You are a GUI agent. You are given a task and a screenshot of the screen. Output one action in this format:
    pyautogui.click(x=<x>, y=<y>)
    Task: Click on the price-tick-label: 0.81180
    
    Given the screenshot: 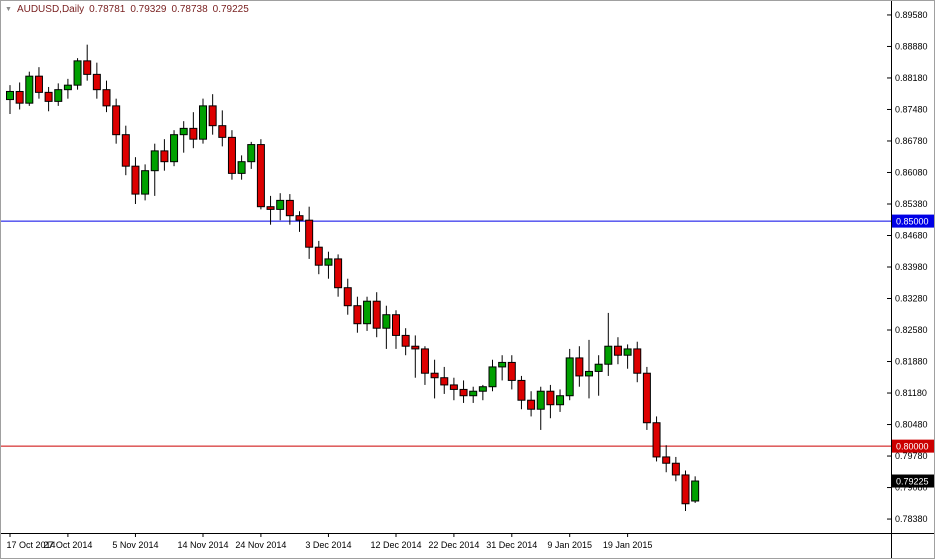 What is the action you would take?
    pyautogui.click(x=911, y=393)
    